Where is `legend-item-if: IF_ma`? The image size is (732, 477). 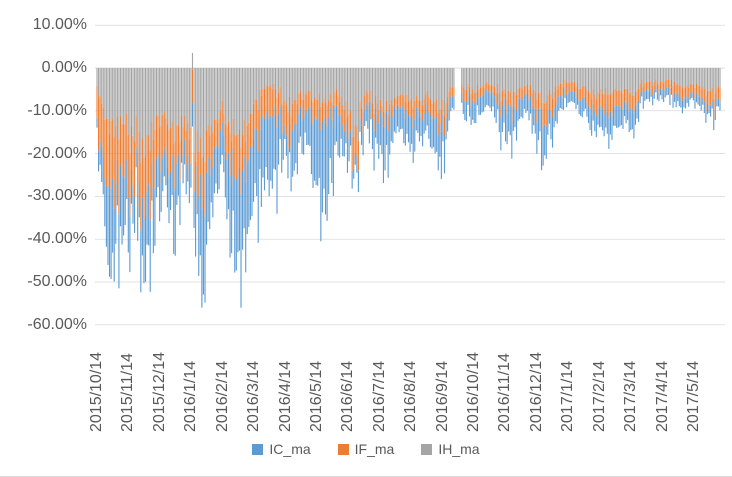
legend-item-if: IF_ma is located at coordinates (366, 449).